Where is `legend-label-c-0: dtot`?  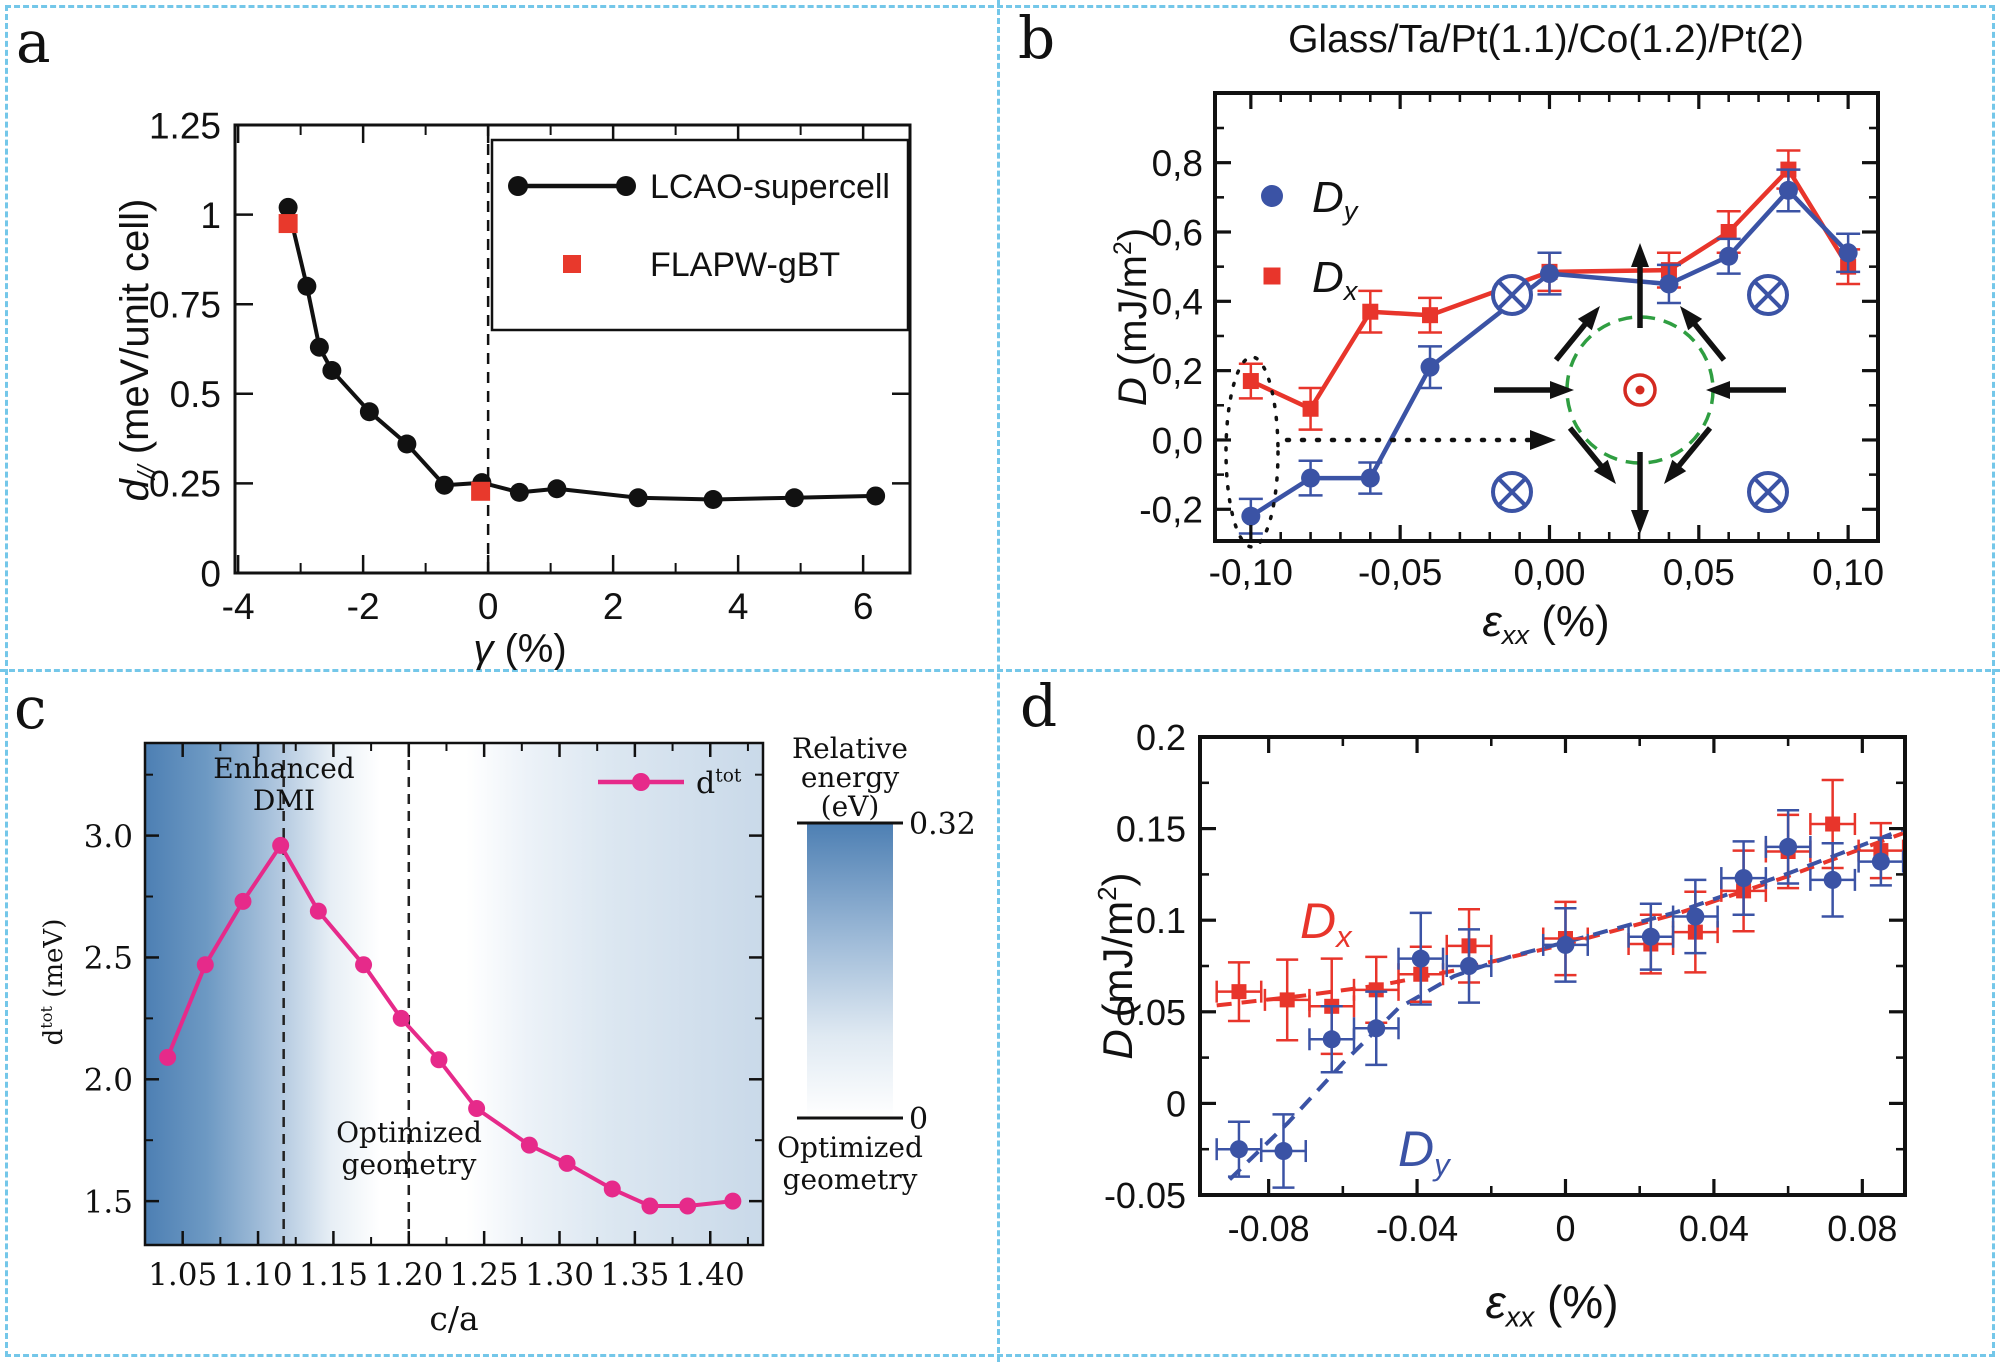 legend-label-c-0: dtot is located at coordinates (719, 782).